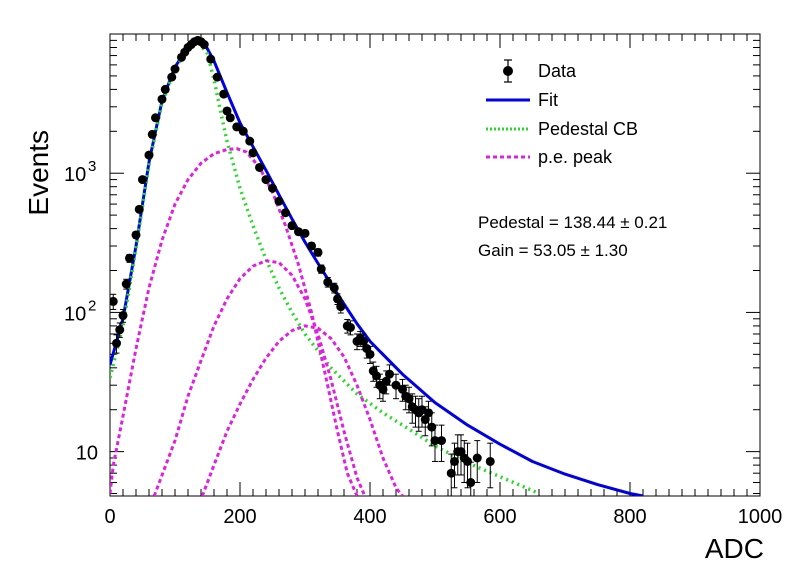 The height and width of the screenshot is (572, 796). Describe the element at coordinates (572, 222) in the screenshot. I see `annotation-pedestal: Pedestal = 138.44 ± 0.21` at that location.